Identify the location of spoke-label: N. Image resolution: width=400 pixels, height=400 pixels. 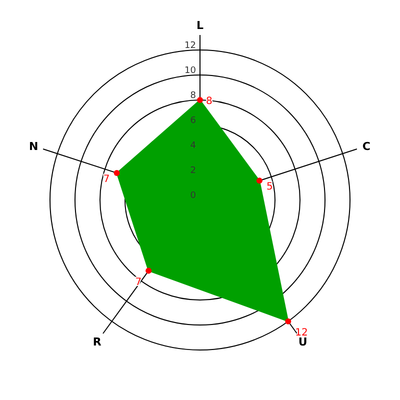
(33, 146).